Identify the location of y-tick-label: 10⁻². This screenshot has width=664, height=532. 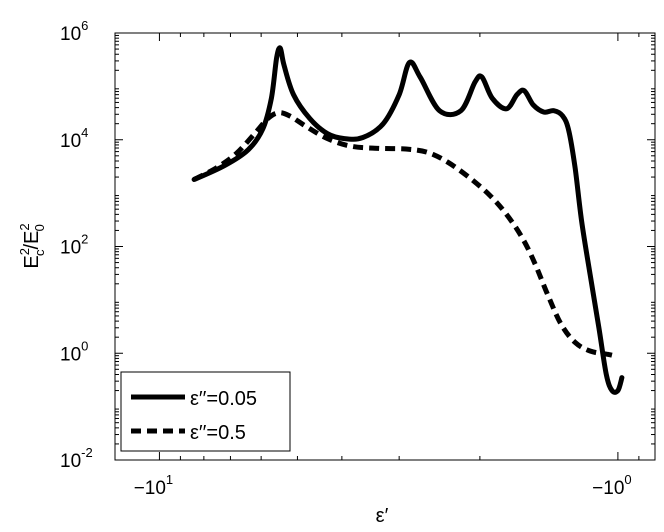
(76, 458).